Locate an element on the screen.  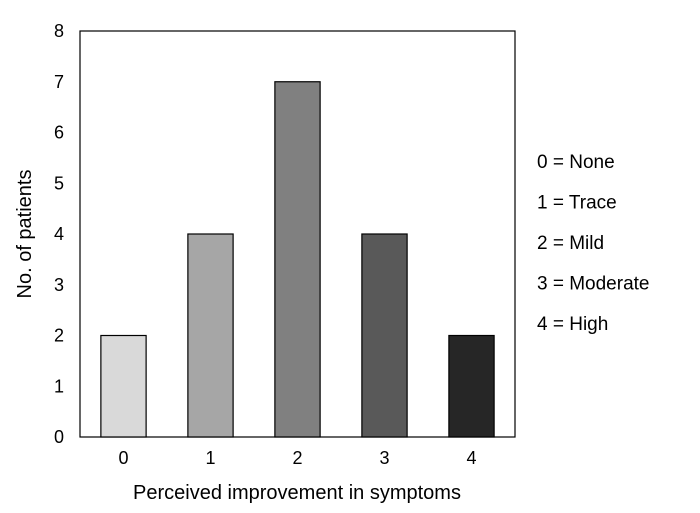
x-axis: 0 1 2 3 4 is located at coordinates (297, 458).